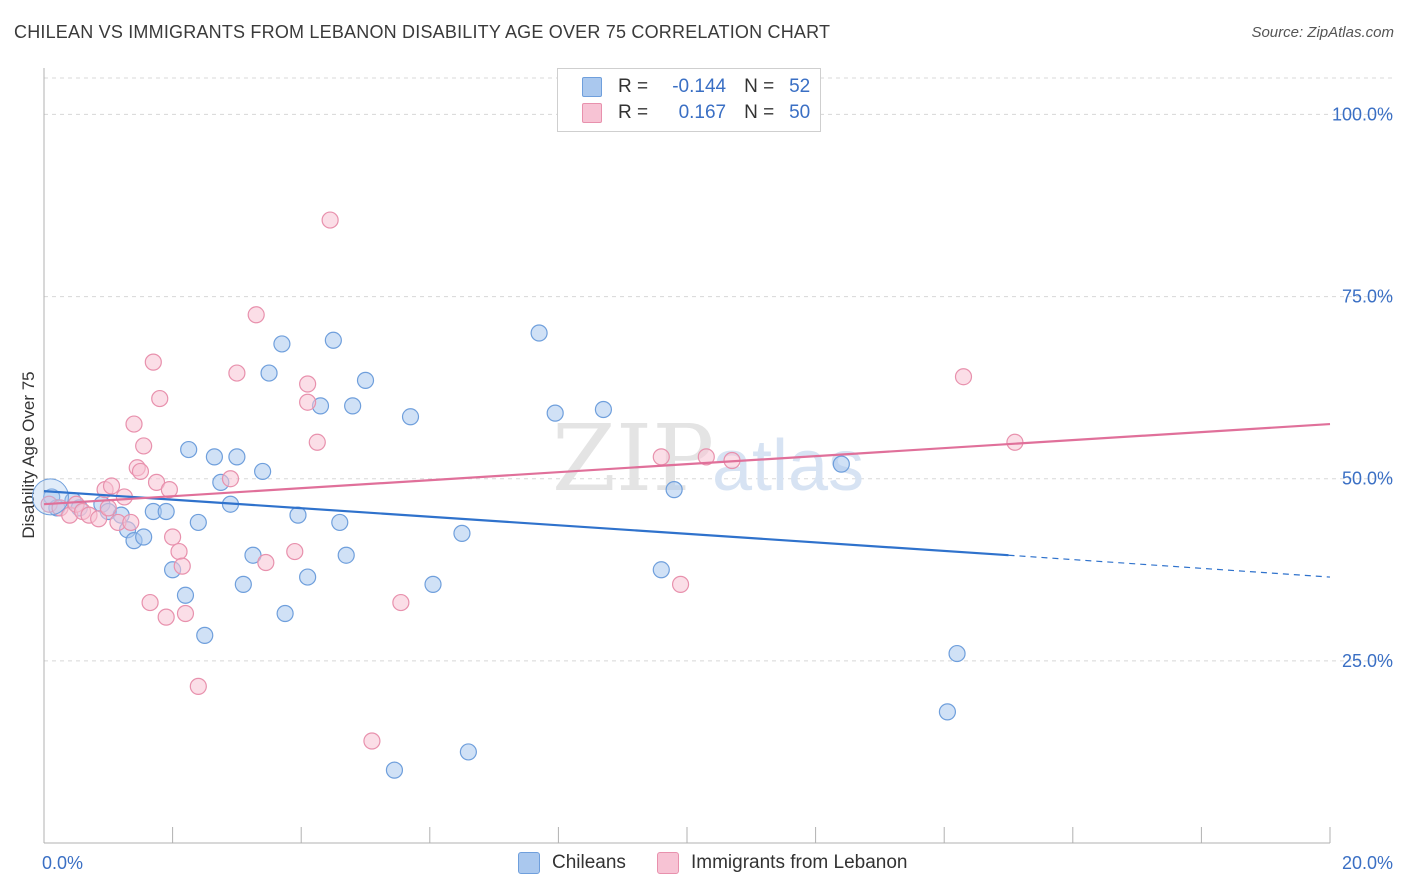 The width and height of the screenshot is (1406, 892). I want to click on trendline-chileans-extension, so click(1169, 566).